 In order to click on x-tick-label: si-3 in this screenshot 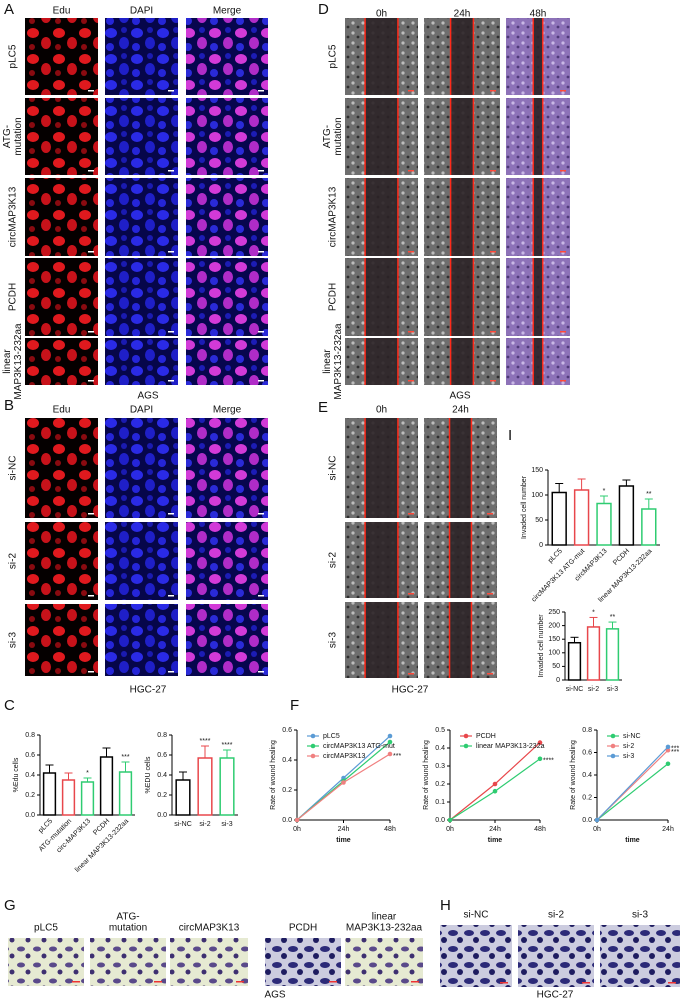, I will do `click(612, 689)`.